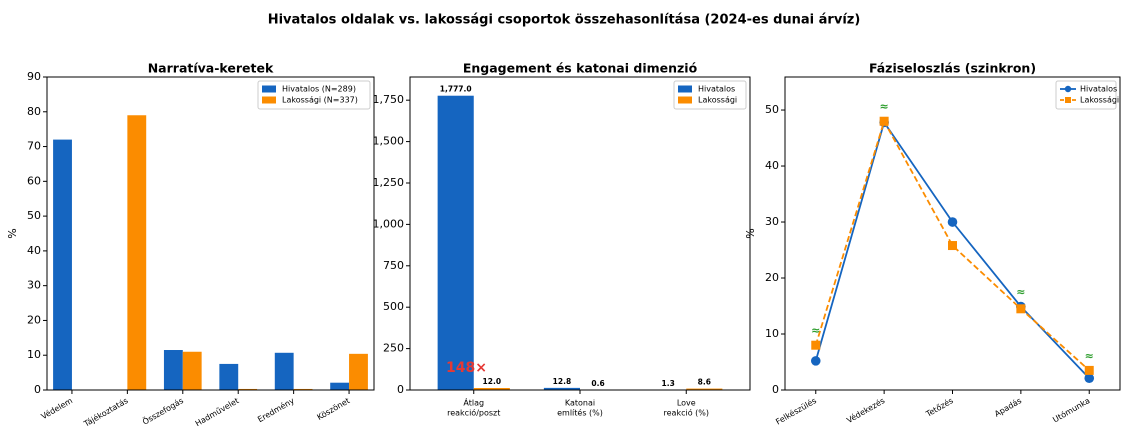 This screenshot has width=1129, height=426. What do you see at coordinates (939, 407) in the screenshot?
I see `x-tick-label: Tetőzés` at bounding box center [939, 407].